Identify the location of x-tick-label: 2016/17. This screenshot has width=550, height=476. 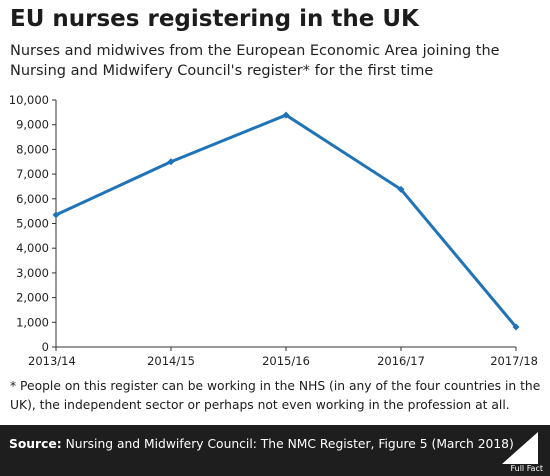
(401, 361).